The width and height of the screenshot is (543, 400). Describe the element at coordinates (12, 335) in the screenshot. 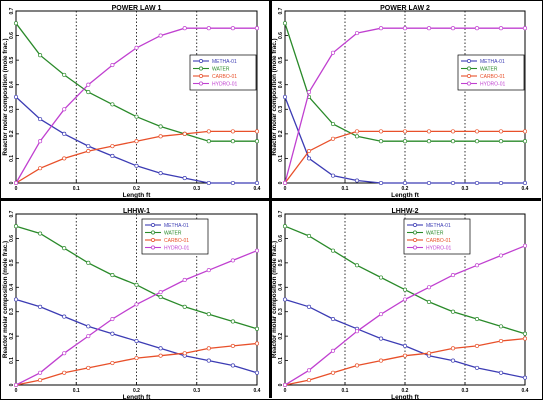

I see `y-tick-label: 0.2` at that location.